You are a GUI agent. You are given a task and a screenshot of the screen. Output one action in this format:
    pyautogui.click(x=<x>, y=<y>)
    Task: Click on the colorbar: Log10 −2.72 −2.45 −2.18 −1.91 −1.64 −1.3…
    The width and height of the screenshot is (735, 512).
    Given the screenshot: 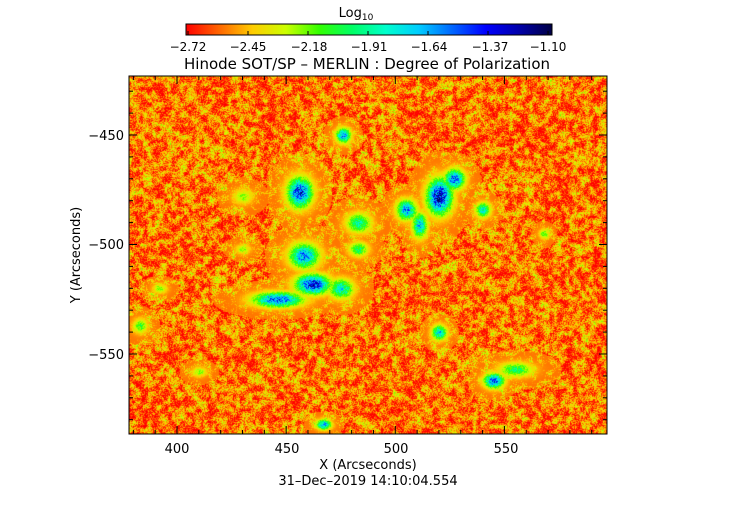 What is the action you would take?
    pyautogui.click(x=368, y=30)
    